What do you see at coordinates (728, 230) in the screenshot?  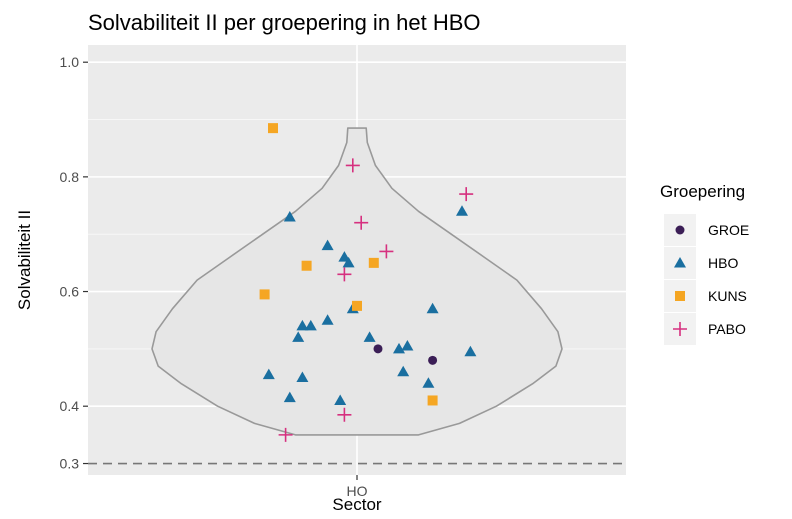 I see `legend-label-groe: GROE` at bounding box center [728, 230].